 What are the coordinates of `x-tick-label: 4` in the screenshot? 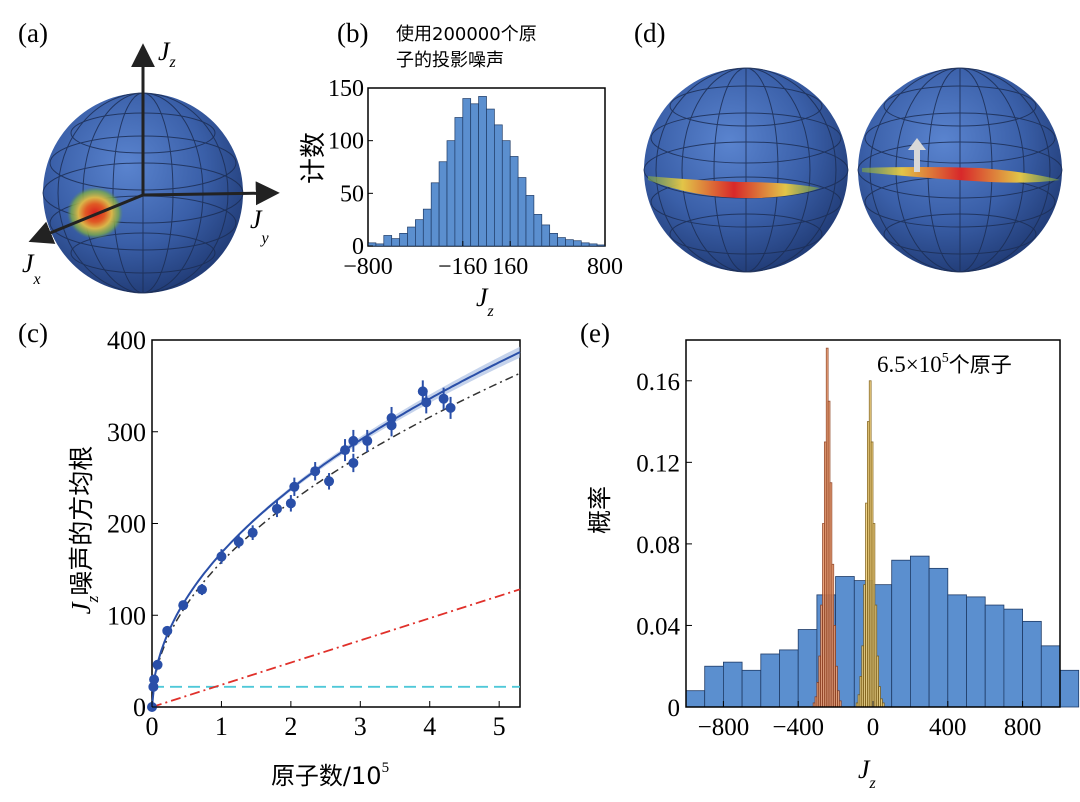 It's located at (429, 726).